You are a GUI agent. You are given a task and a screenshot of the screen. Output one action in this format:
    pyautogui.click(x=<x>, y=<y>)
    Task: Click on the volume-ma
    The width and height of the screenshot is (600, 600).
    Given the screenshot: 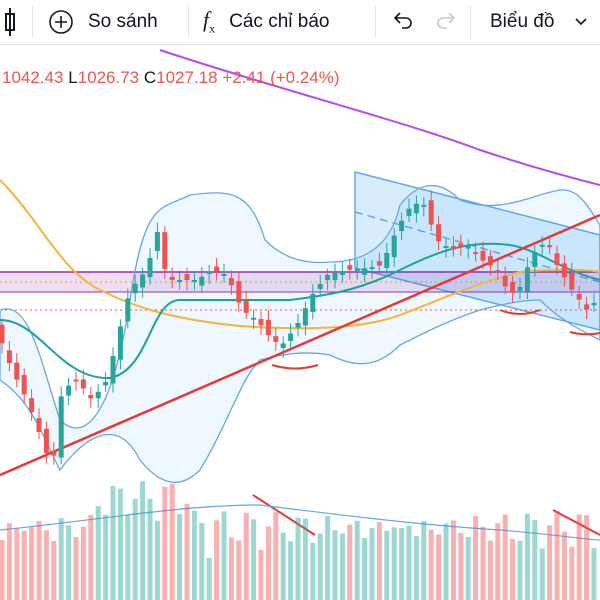 What is the action you would take?
    pyautogui.click(x=300, y=522)
    